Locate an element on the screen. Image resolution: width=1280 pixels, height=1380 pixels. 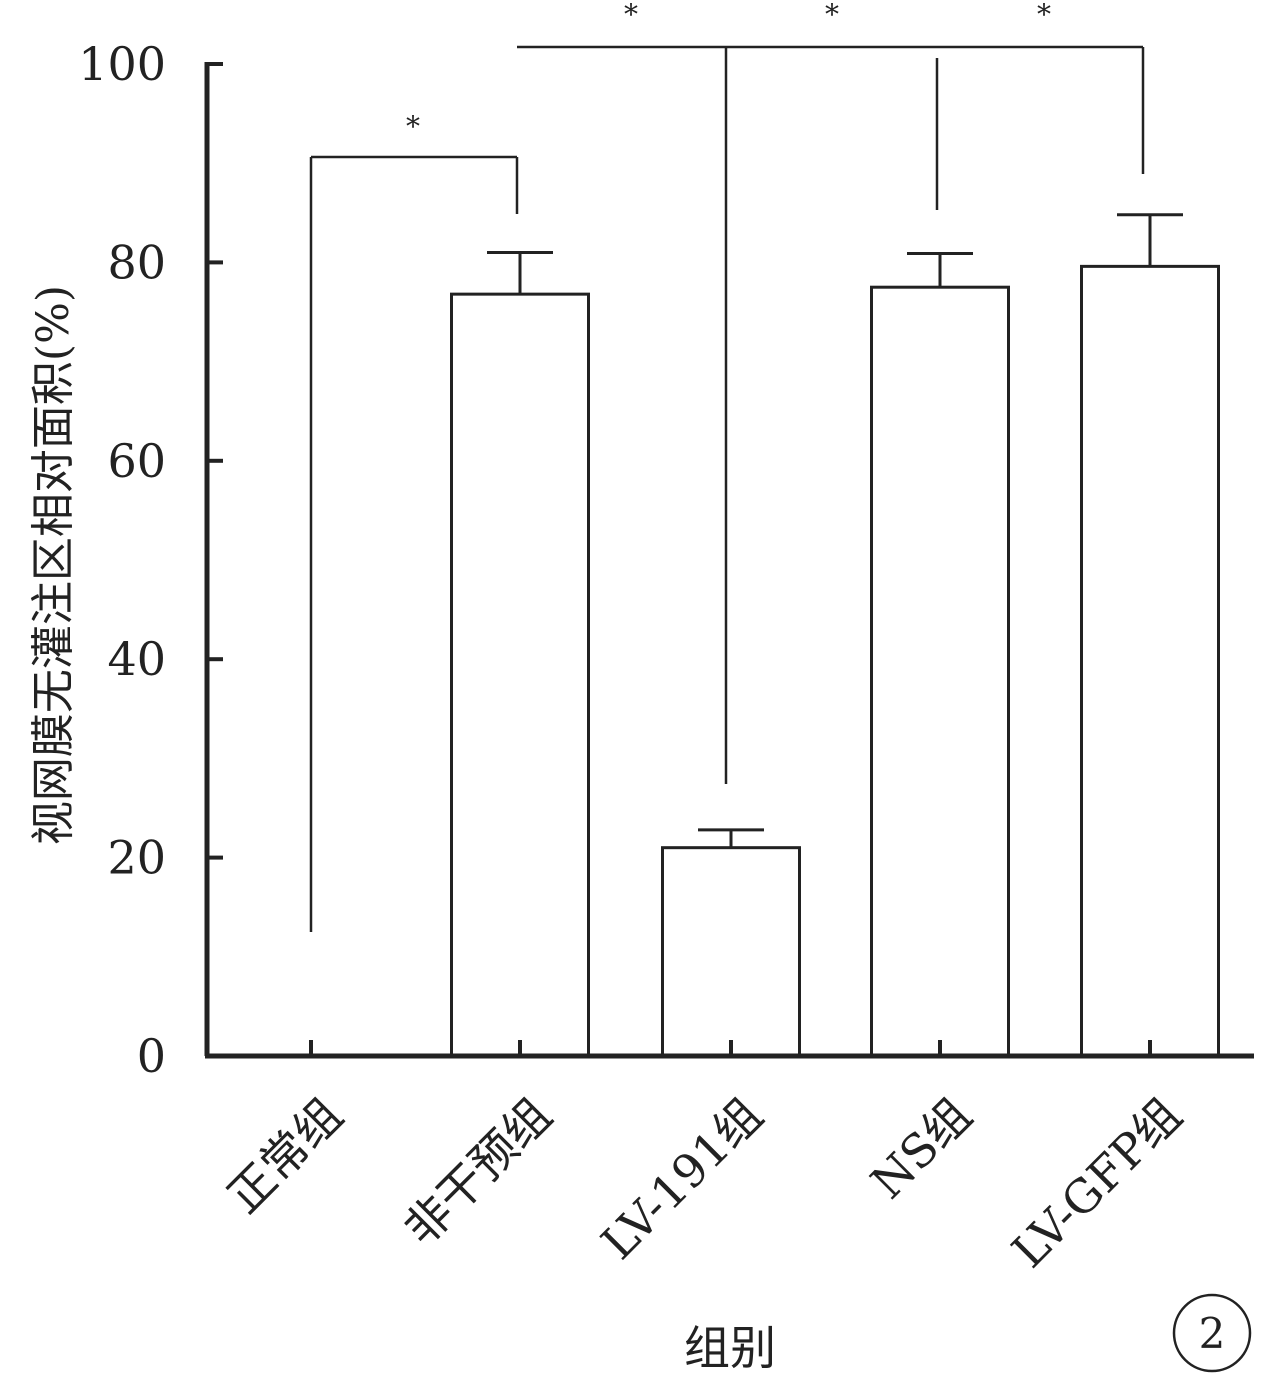
figure-number: 2 is located at coordinates (1212, 1333).